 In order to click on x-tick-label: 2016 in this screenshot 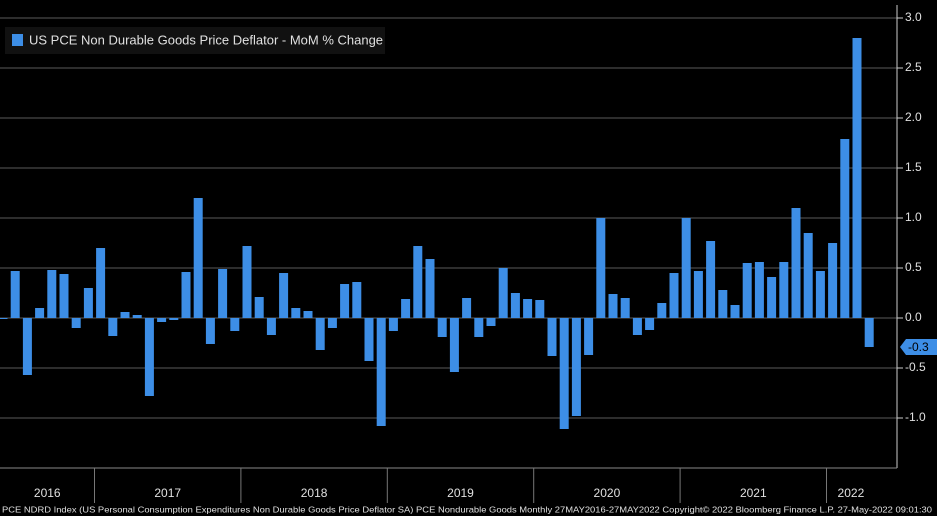, I will do `click(47, 493)`.